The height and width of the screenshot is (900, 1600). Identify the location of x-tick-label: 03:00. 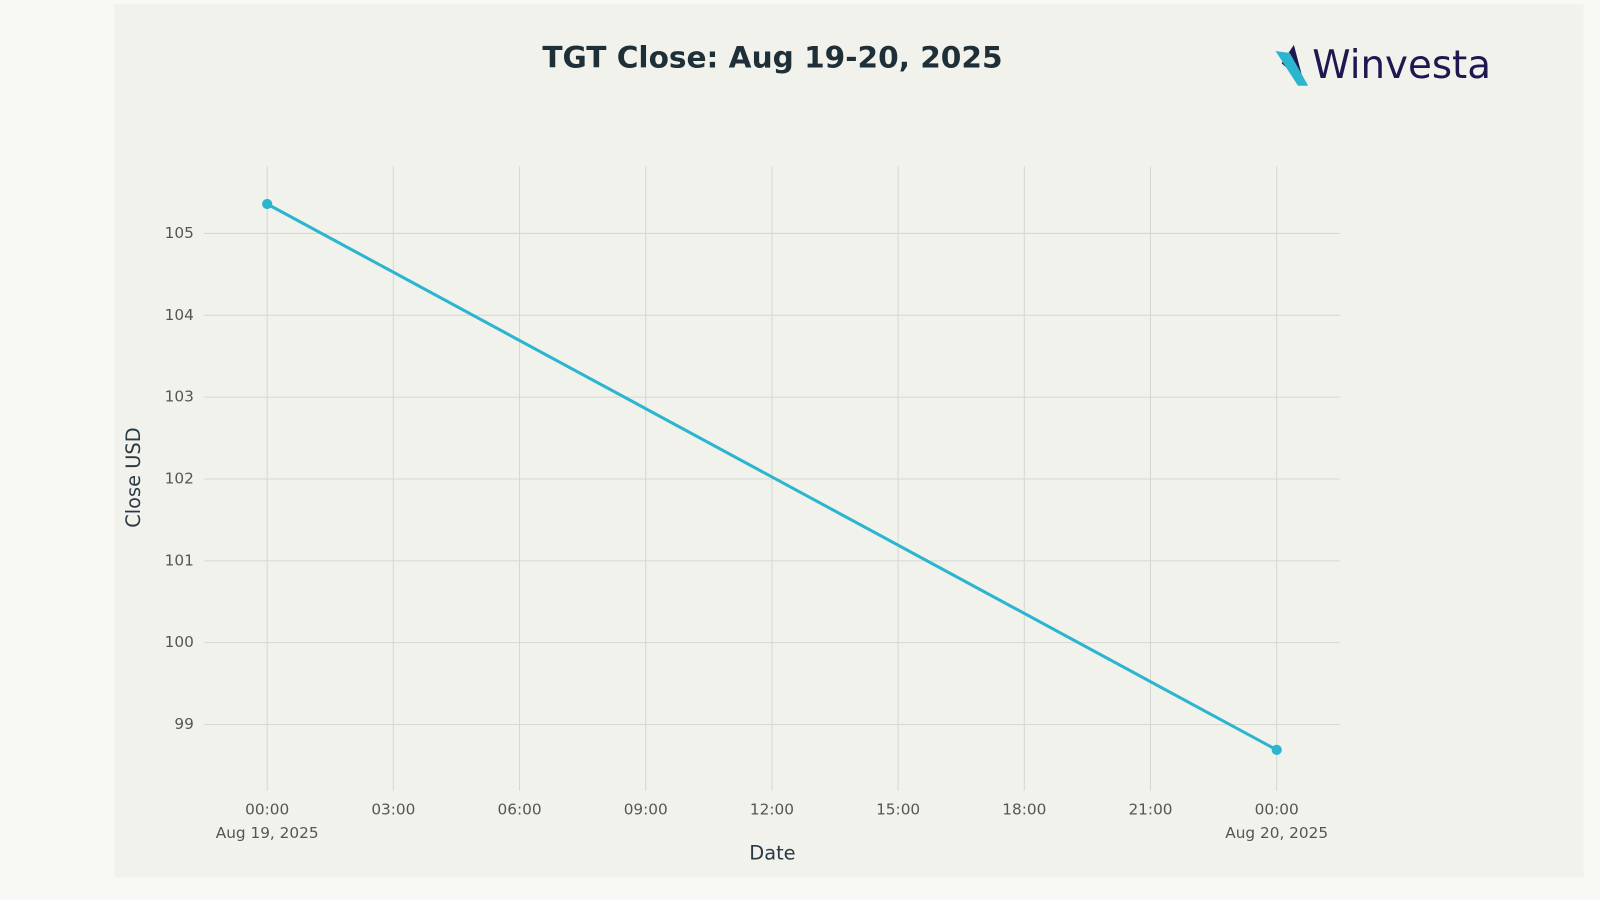
(393, 810).